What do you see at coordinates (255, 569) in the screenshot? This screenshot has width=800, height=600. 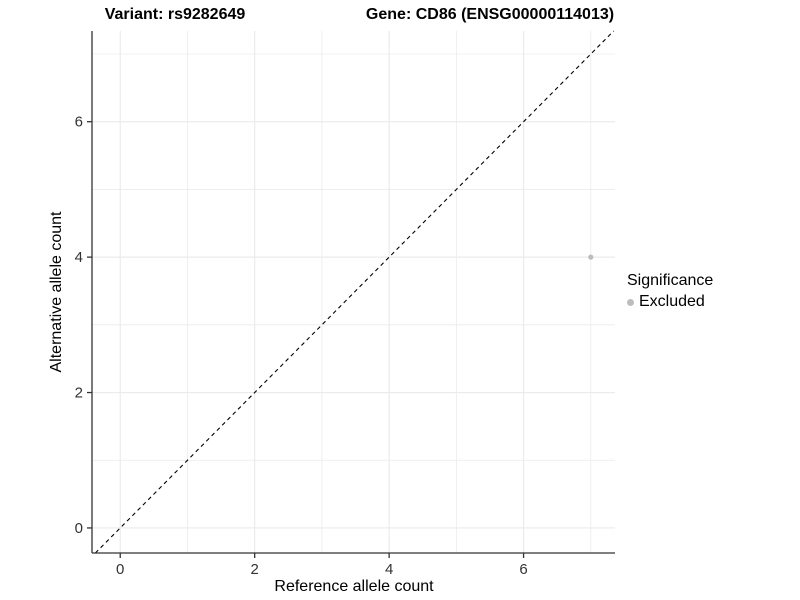 I see `x-tick-label: 2` at bounding box center [255, 569].